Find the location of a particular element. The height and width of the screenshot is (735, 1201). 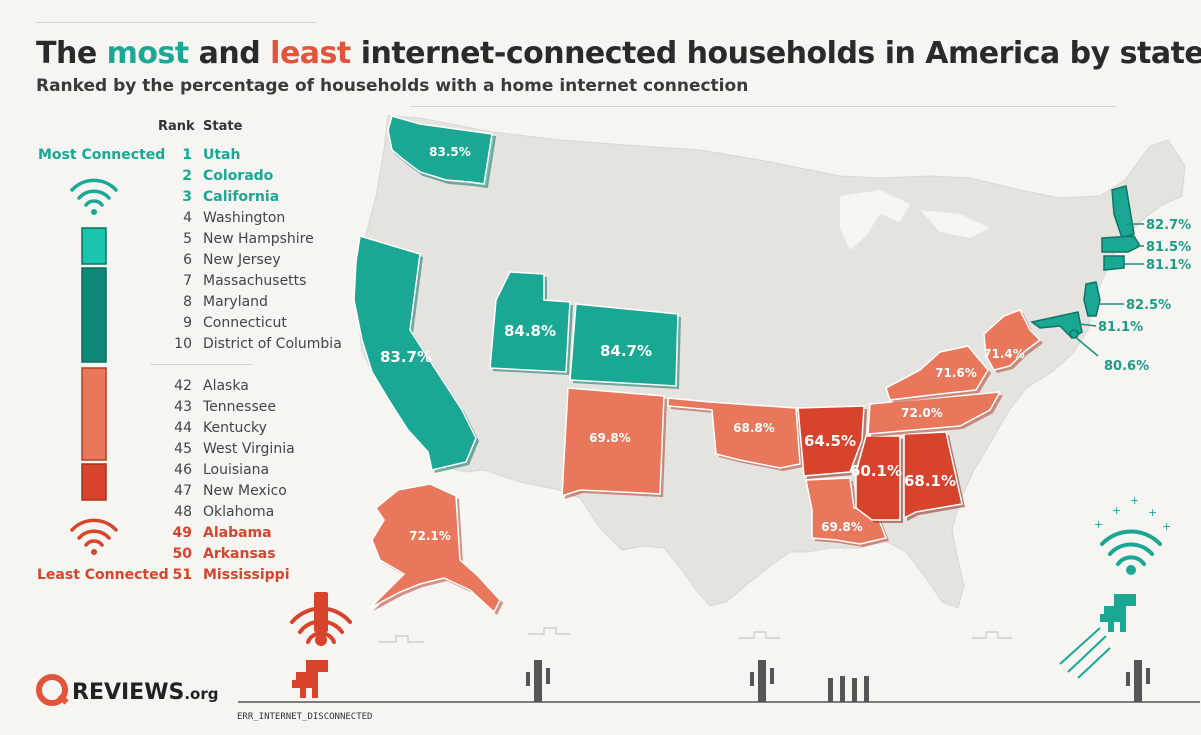

state-name: Alaska is located at coordinates (226, 386).